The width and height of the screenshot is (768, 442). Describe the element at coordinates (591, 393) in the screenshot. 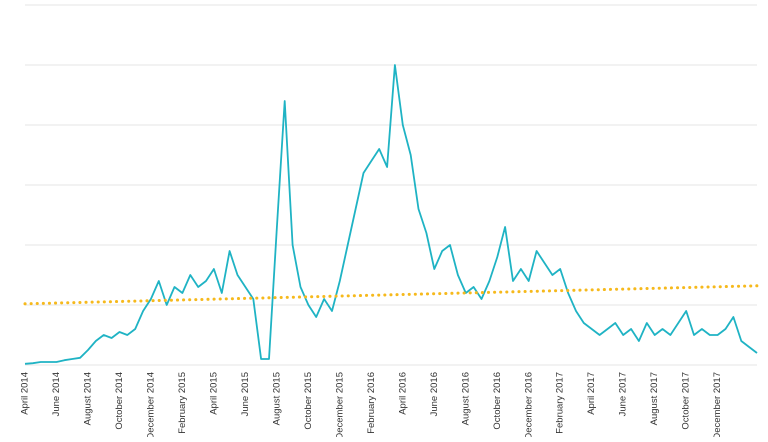

I see `x-tick-label: April 2017` at that location.